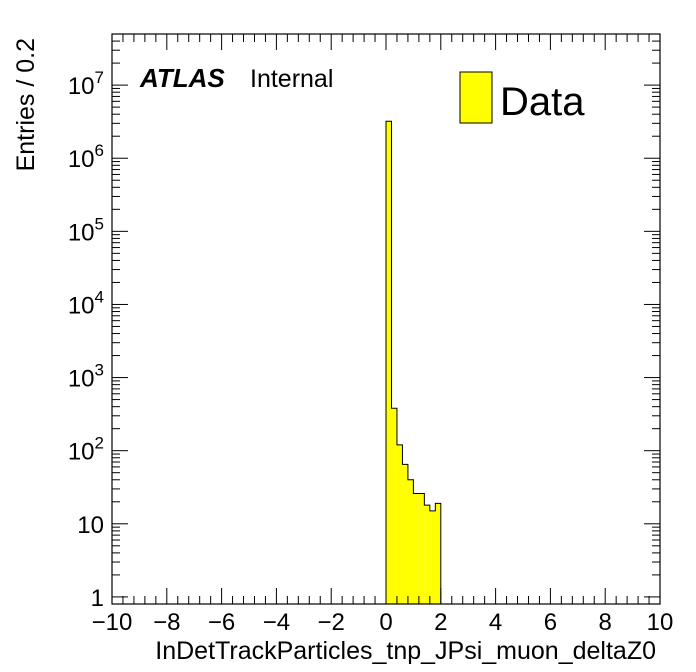 Image resolution: width=696 pixels, height=672 pixels. I want to click on y-tick-label: 10, so click(90, 525).